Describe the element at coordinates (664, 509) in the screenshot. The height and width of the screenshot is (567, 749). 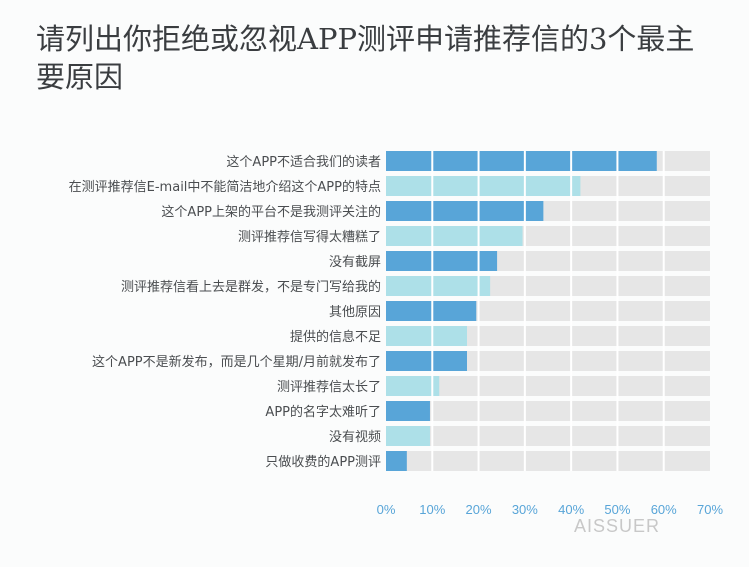
I see `x-tick-label: 60%` at that location.